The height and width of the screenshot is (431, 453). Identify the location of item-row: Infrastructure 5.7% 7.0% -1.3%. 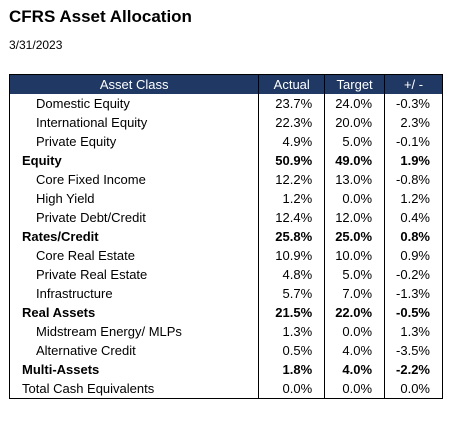
(225, 293).